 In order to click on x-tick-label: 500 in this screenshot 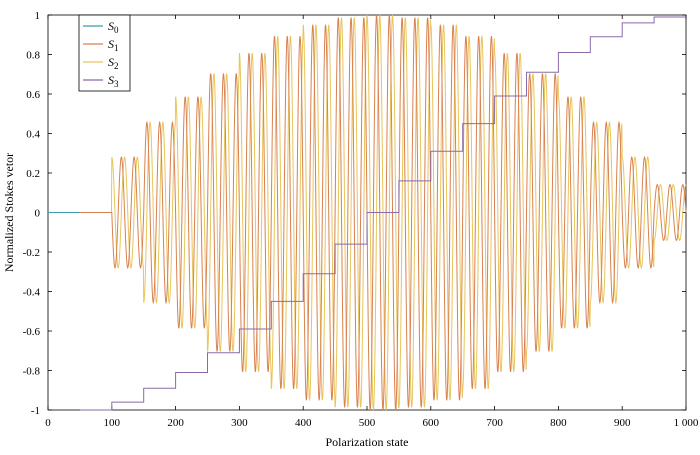, I will do `click(367, 423)`.